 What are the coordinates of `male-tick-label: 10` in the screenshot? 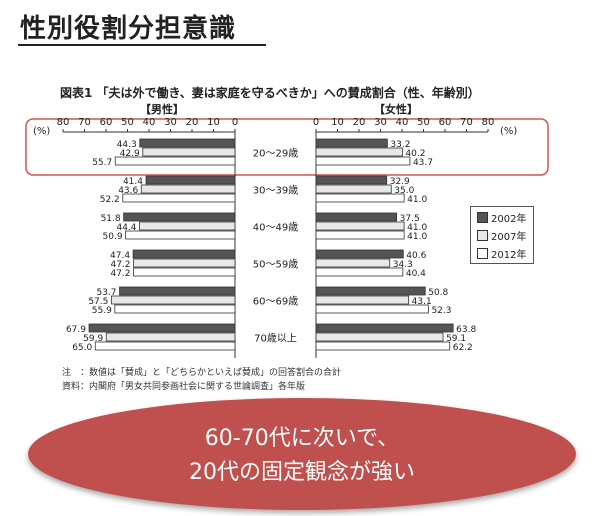 It's located at (213, 122).